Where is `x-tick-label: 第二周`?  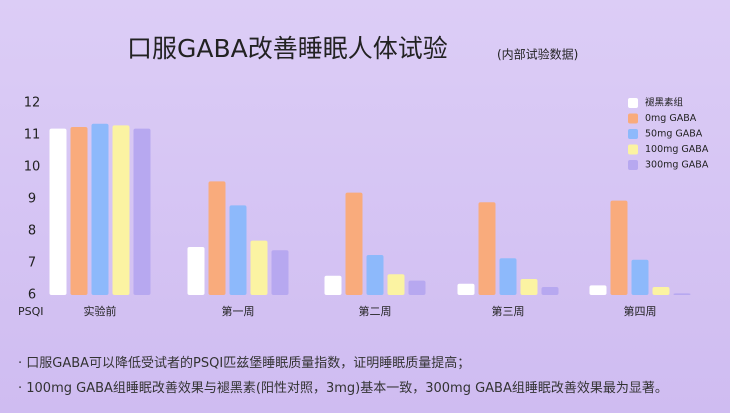 x-tick-label: 第二周 is located at coordinates (375, 311).